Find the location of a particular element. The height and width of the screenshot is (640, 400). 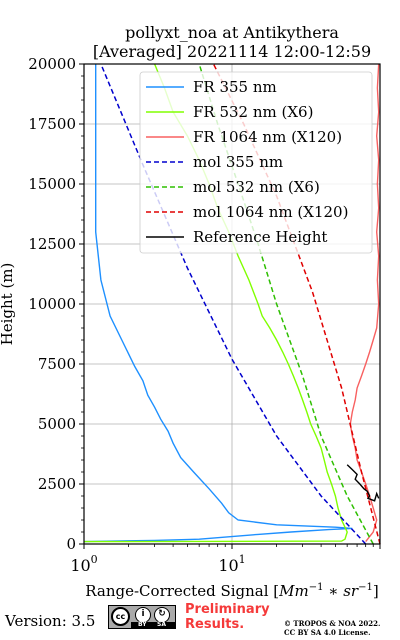

x-tick-label: 10⁰ is located at coordinates (83, 564).